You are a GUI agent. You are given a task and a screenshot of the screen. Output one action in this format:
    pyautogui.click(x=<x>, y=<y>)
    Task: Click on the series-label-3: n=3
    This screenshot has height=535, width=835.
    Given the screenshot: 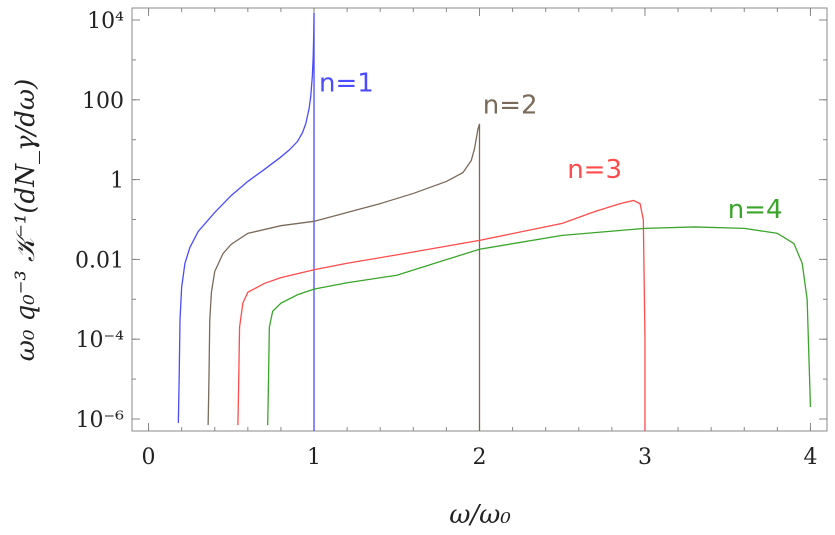 What is the action you would take?
    pyautogui.click(x=594, y=170)
    